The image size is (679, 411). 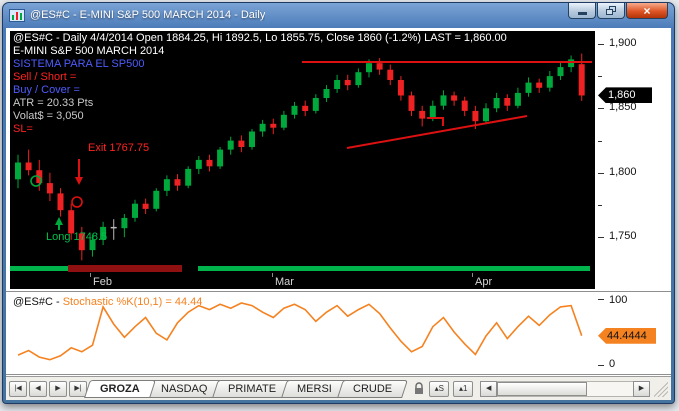 I want to click on support-trendline, so click(x=437, y=132).